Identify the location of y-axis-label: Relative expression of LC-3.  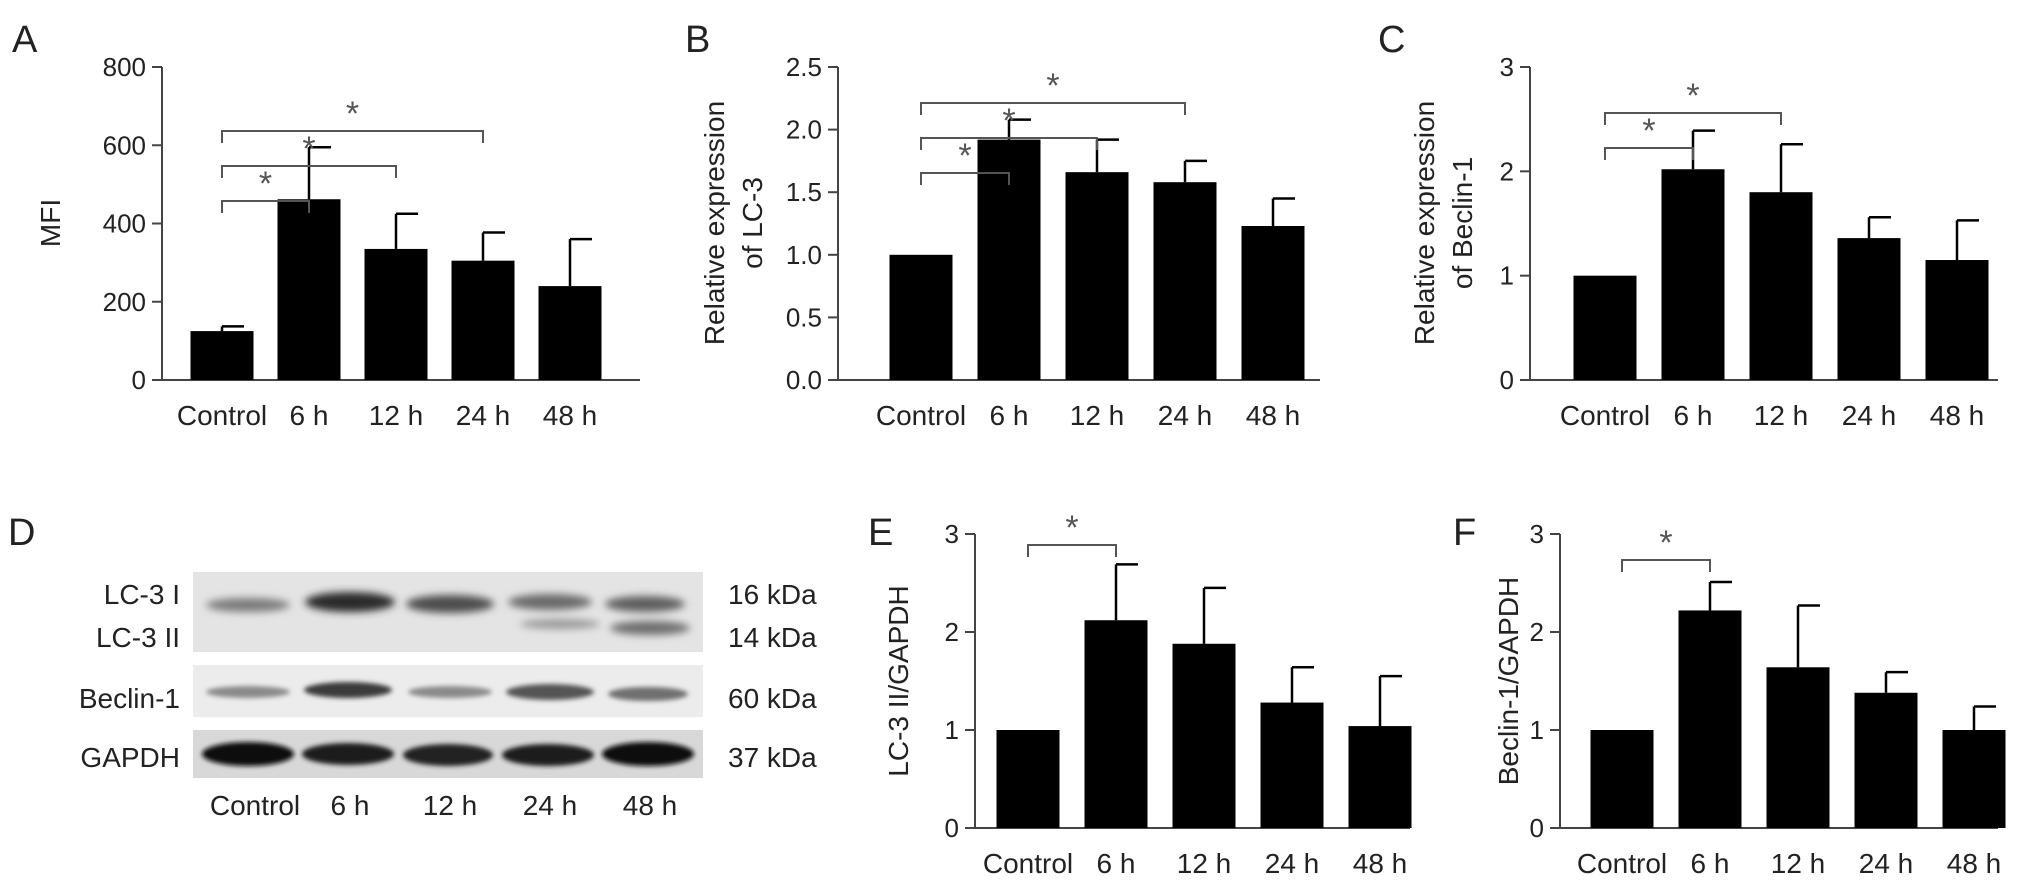
(733, 223).